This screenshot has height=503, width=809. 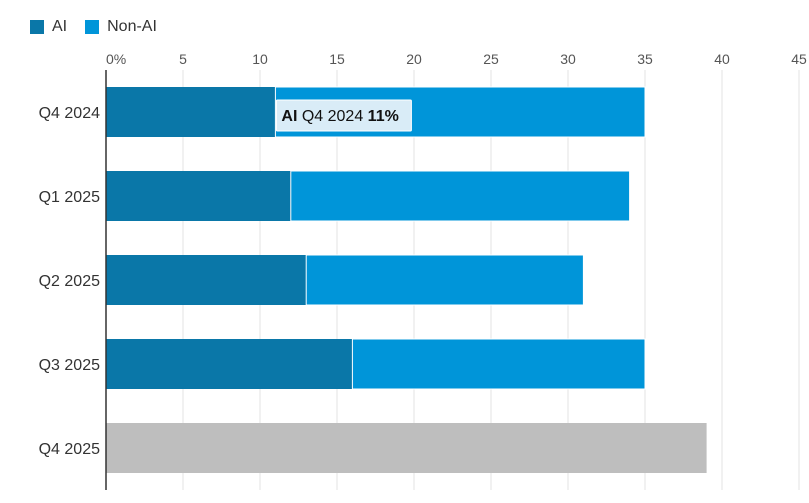 I want to click on tooltip-box, so click(x=343, y=115).